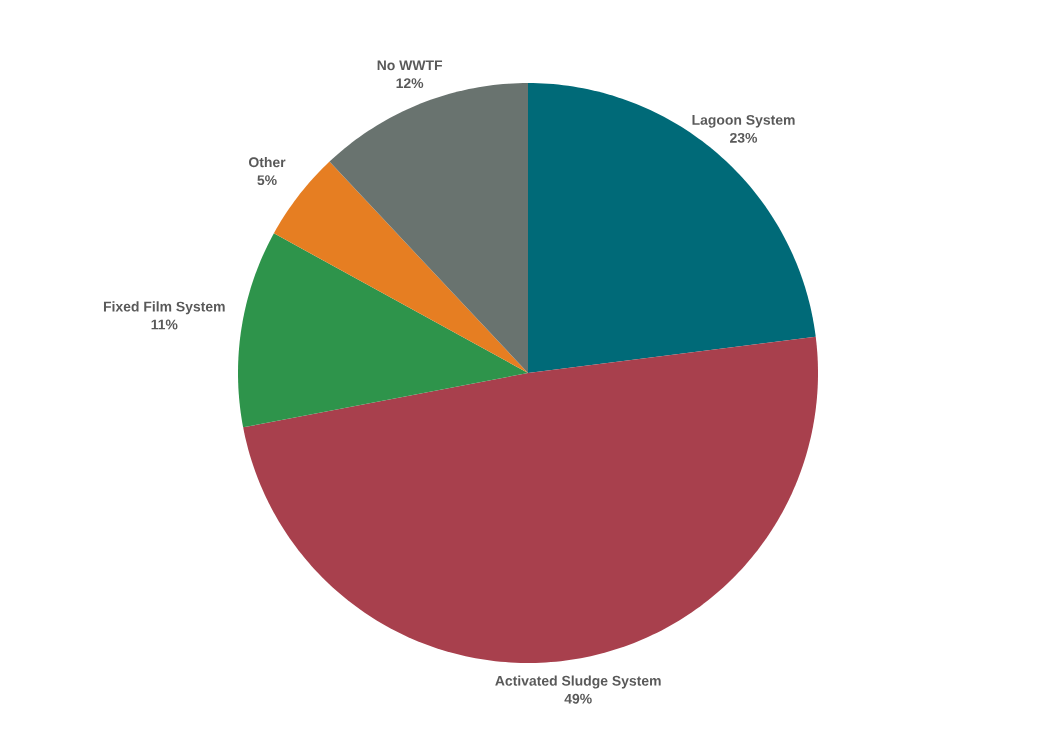  What do you see at coordinates (578, 682) in the screenshot?
I see `slice-label: Activated Sludge System` at bounding box center [578, 682].